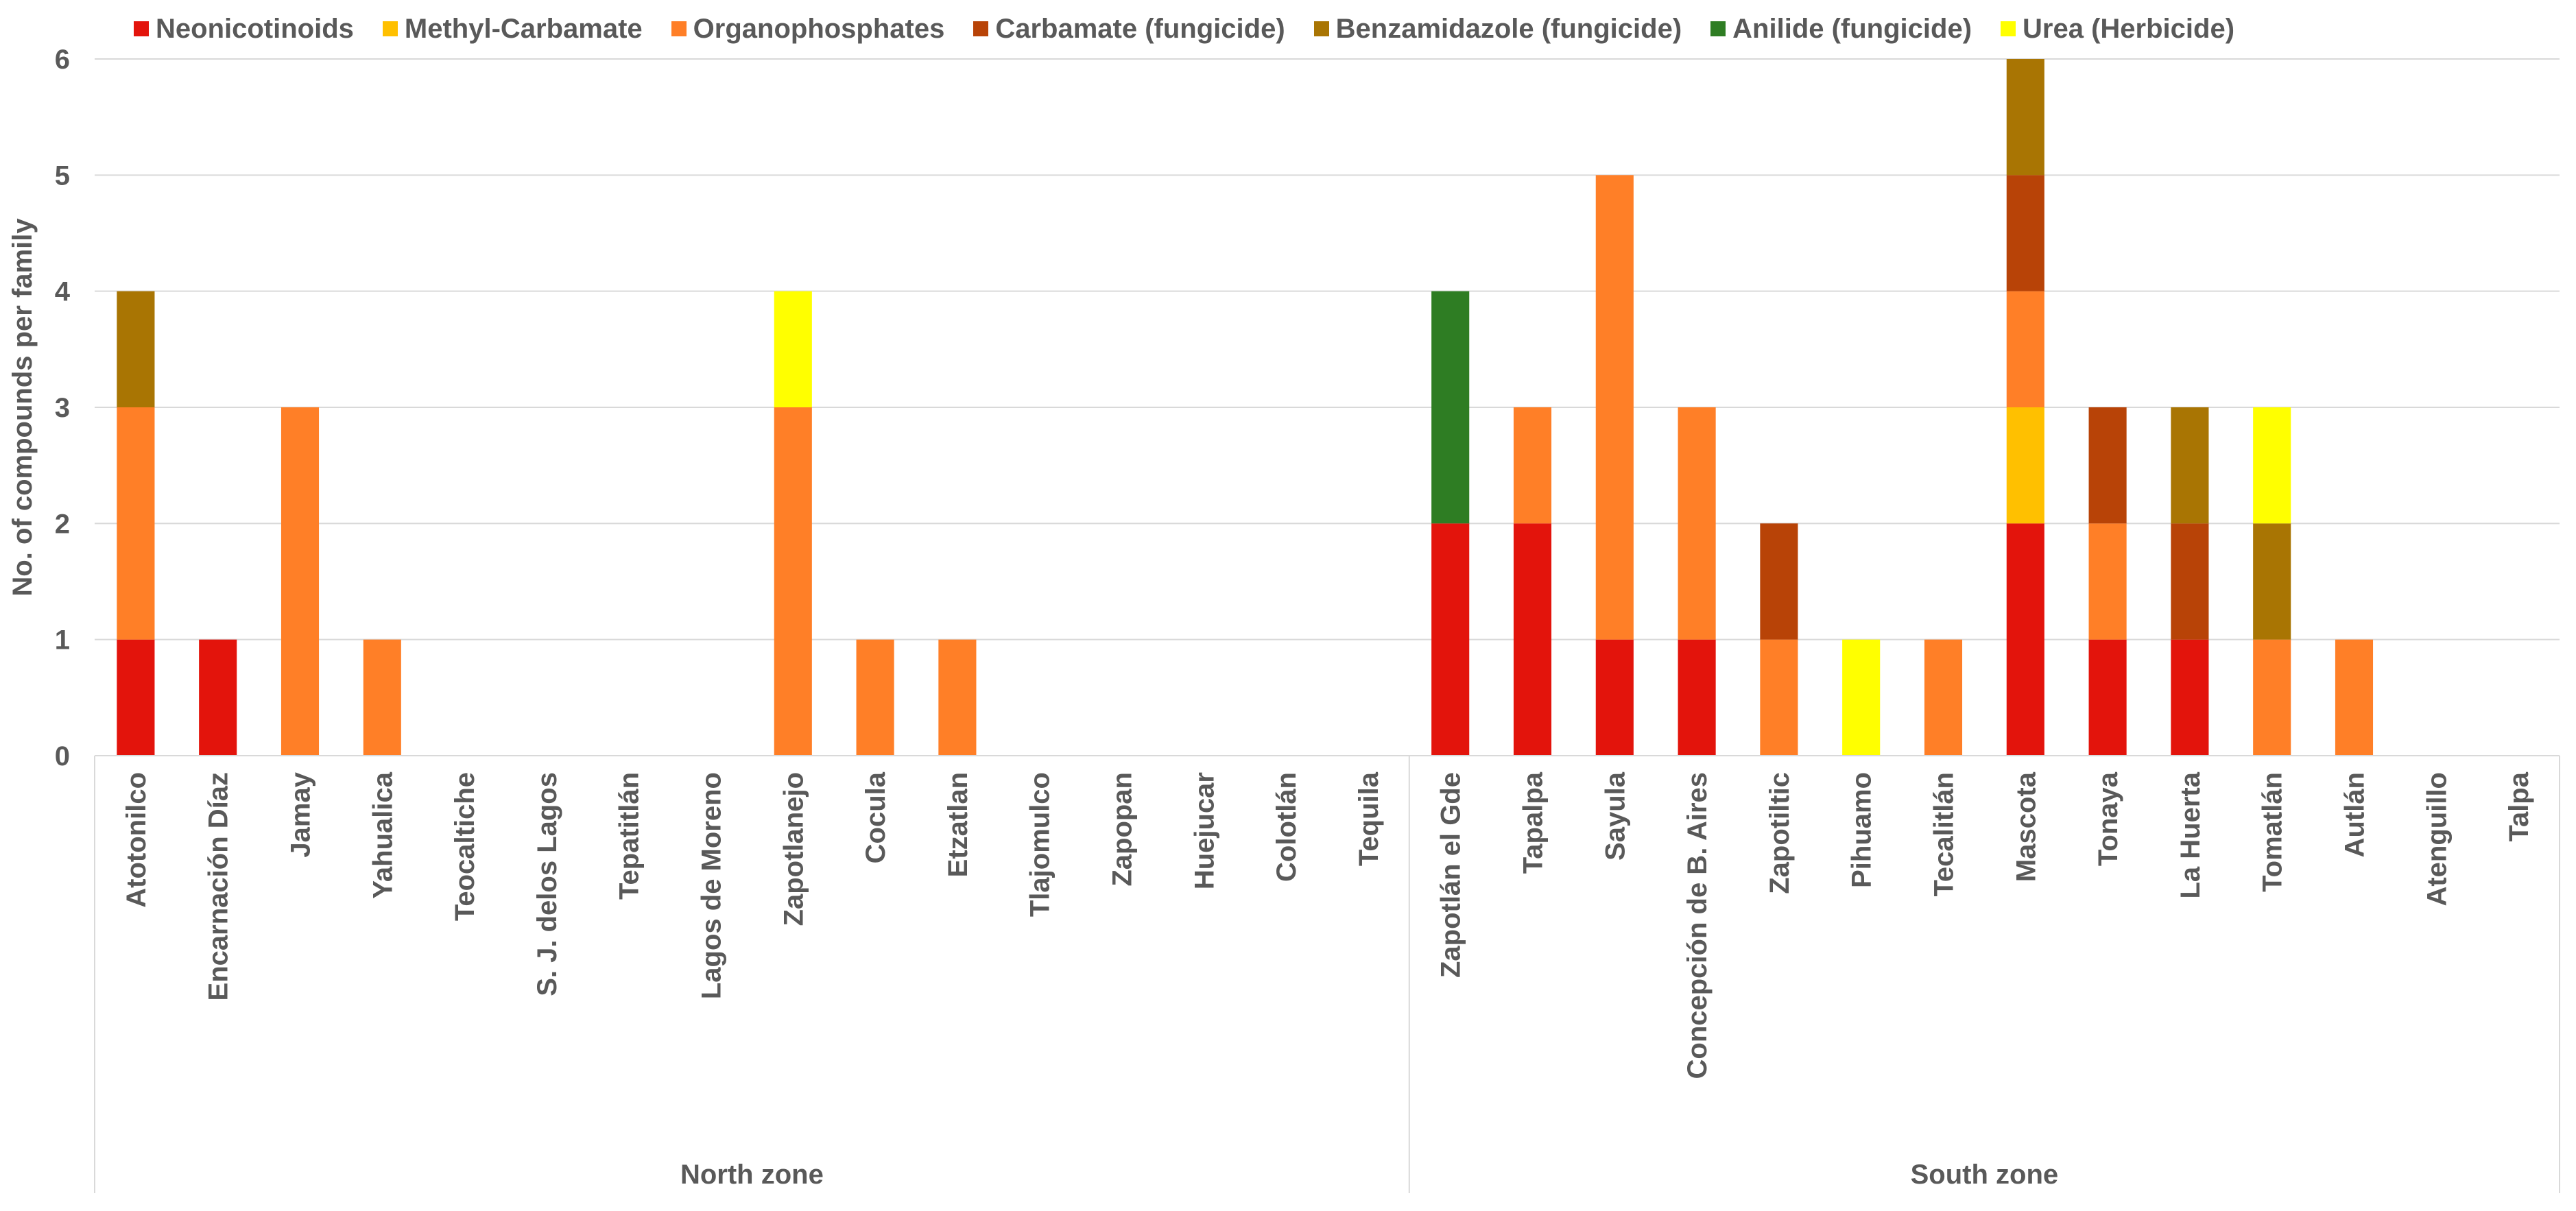  I want to click on bar-segment-mascota-methyl-carbamate, so click(2025, 465).